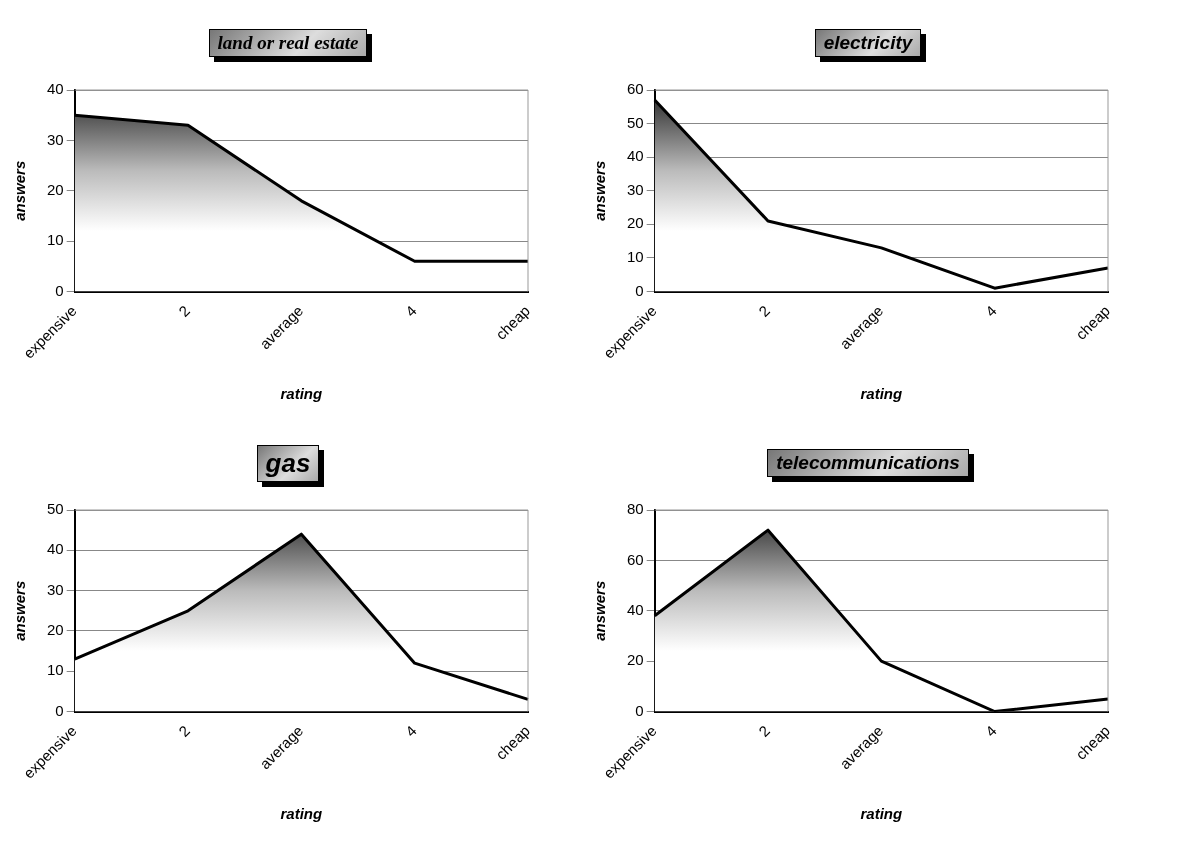  Describe the element at coordinates (868, 463) in the screenshot. I see `chart-title: telecommunications` at that location.